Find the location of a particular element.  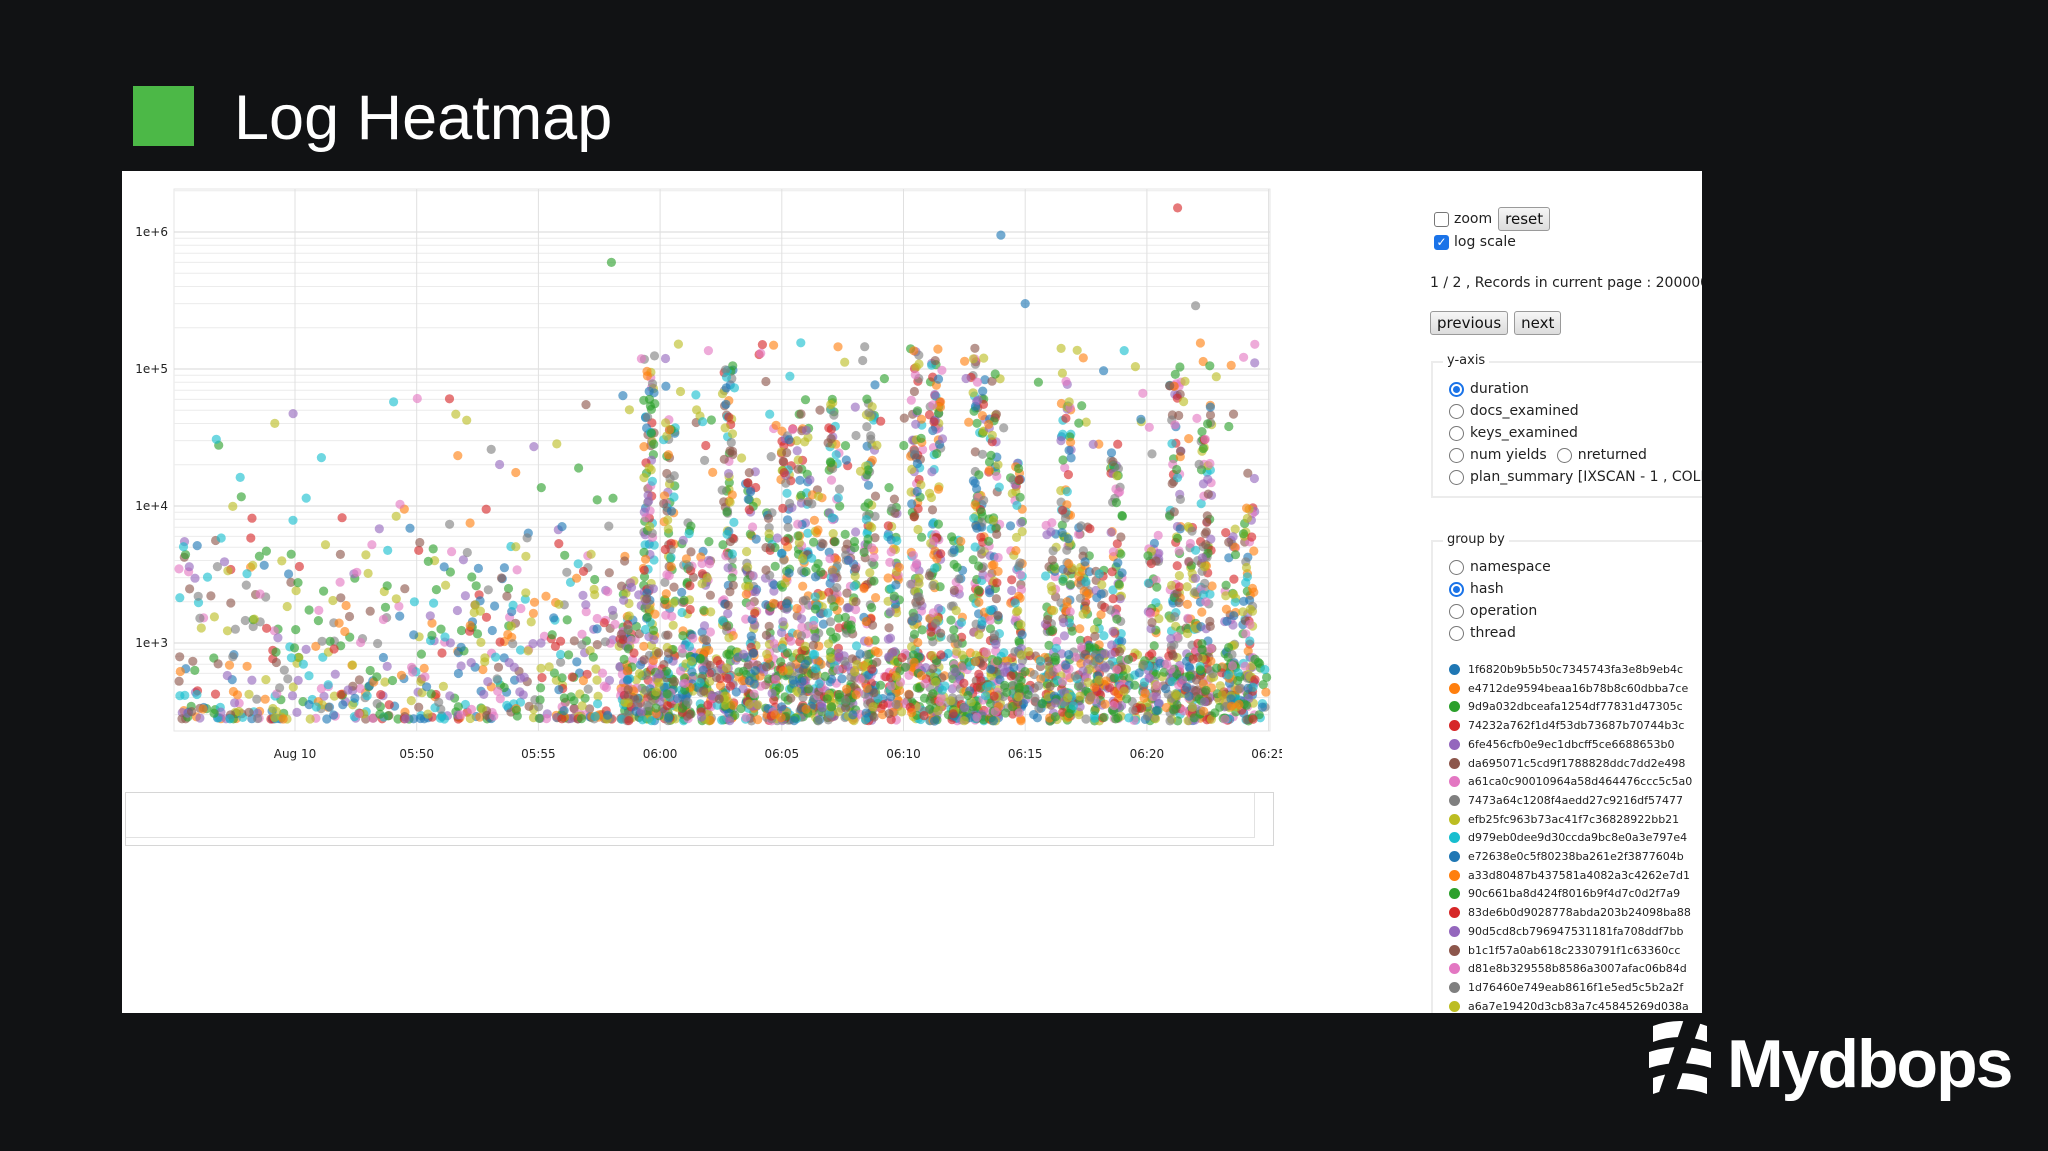

num-yields-radio is located at coordinates (1456, 455).